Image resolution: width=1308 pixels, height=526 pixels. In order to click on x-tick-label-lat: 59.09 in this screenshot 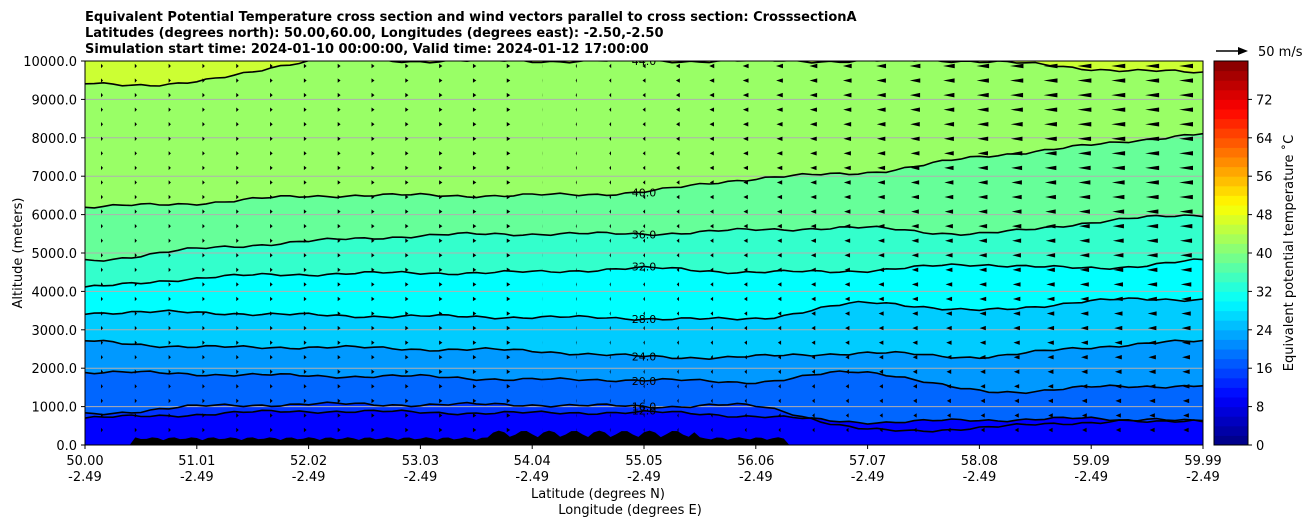, I will do `click(1091, 461)`.